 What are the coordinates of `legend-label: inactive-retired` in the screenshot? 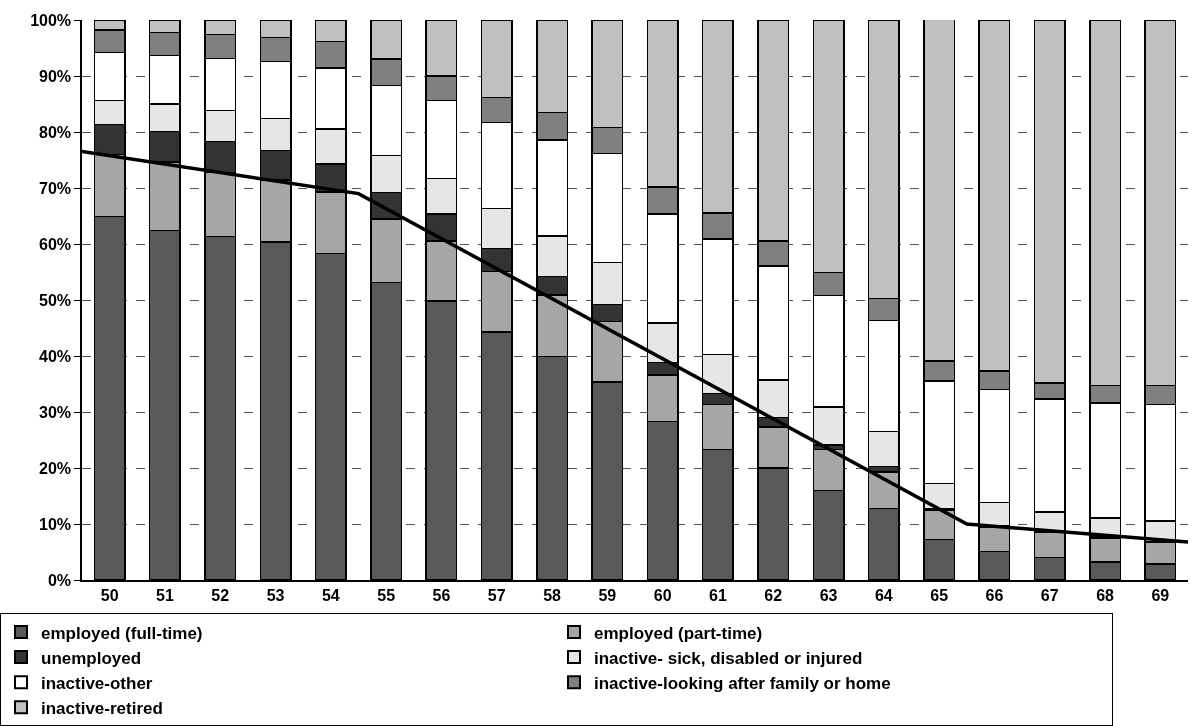 It's located at (102, 708).